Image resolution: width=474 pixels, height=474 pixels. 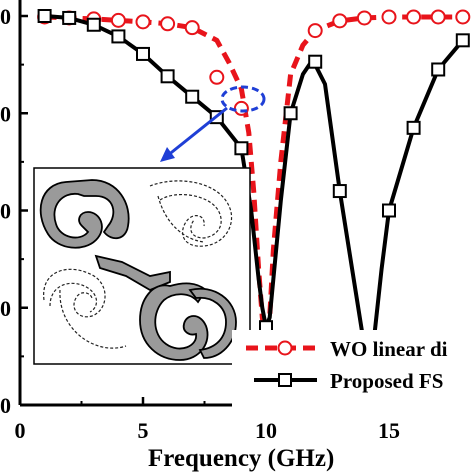 I want to click on legend-box, so click(x=353, y=372).